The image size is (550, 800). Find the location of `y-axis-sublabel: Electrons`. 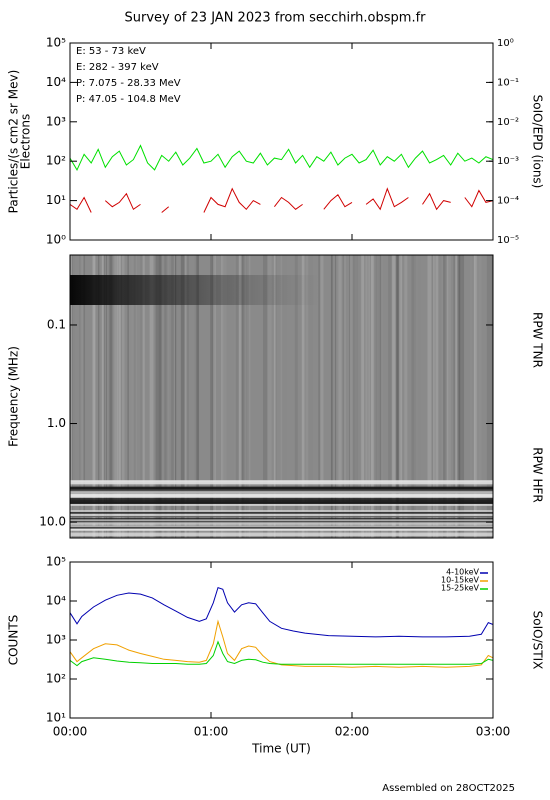

y-axis-sublabel: Electrons is located at coordinates (26, 141).